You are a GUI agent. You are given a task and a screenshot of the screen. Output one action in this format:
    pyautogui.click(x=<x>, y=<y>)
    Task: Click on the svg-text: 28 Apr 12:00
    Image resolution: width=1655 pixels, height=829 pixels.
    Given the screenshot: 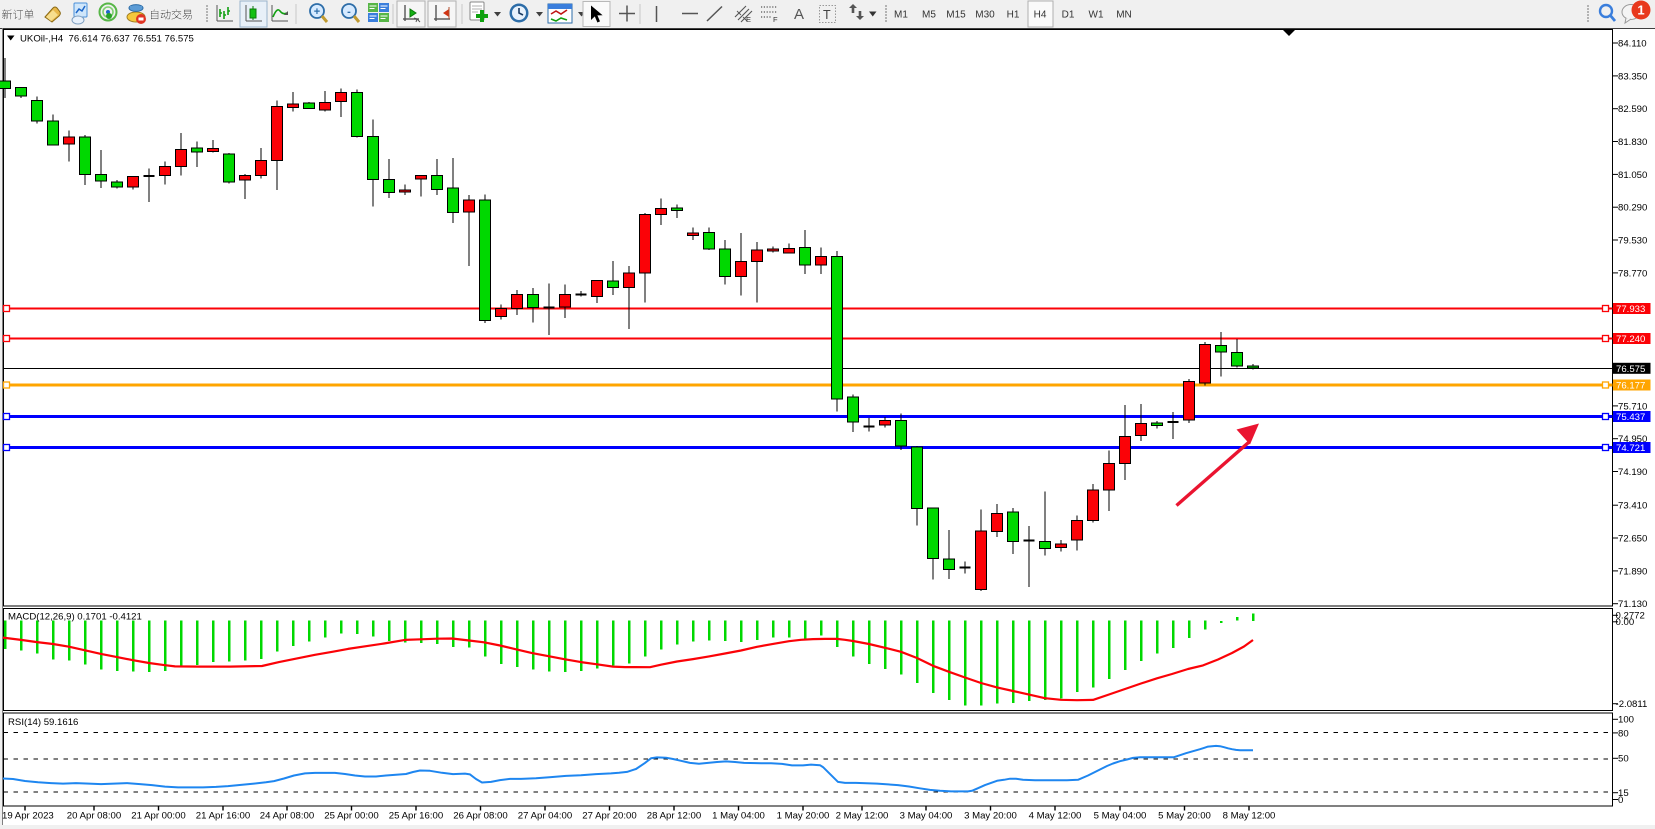 What is the action you would take?
    pyautogui.click(x=674, y=816)
    